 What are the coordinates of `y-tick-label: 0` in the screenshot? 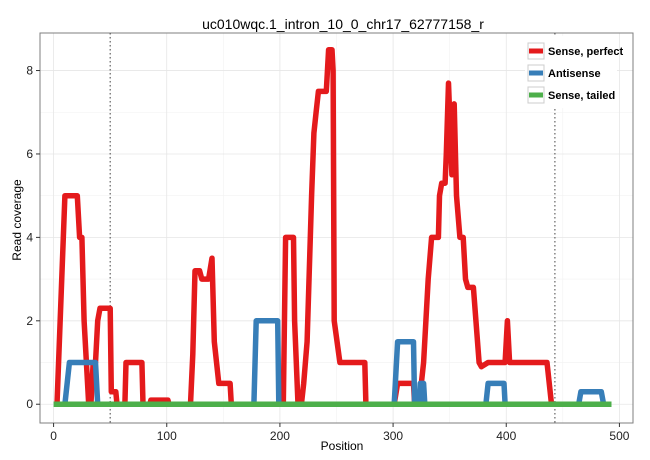 It's located at (29, 404).